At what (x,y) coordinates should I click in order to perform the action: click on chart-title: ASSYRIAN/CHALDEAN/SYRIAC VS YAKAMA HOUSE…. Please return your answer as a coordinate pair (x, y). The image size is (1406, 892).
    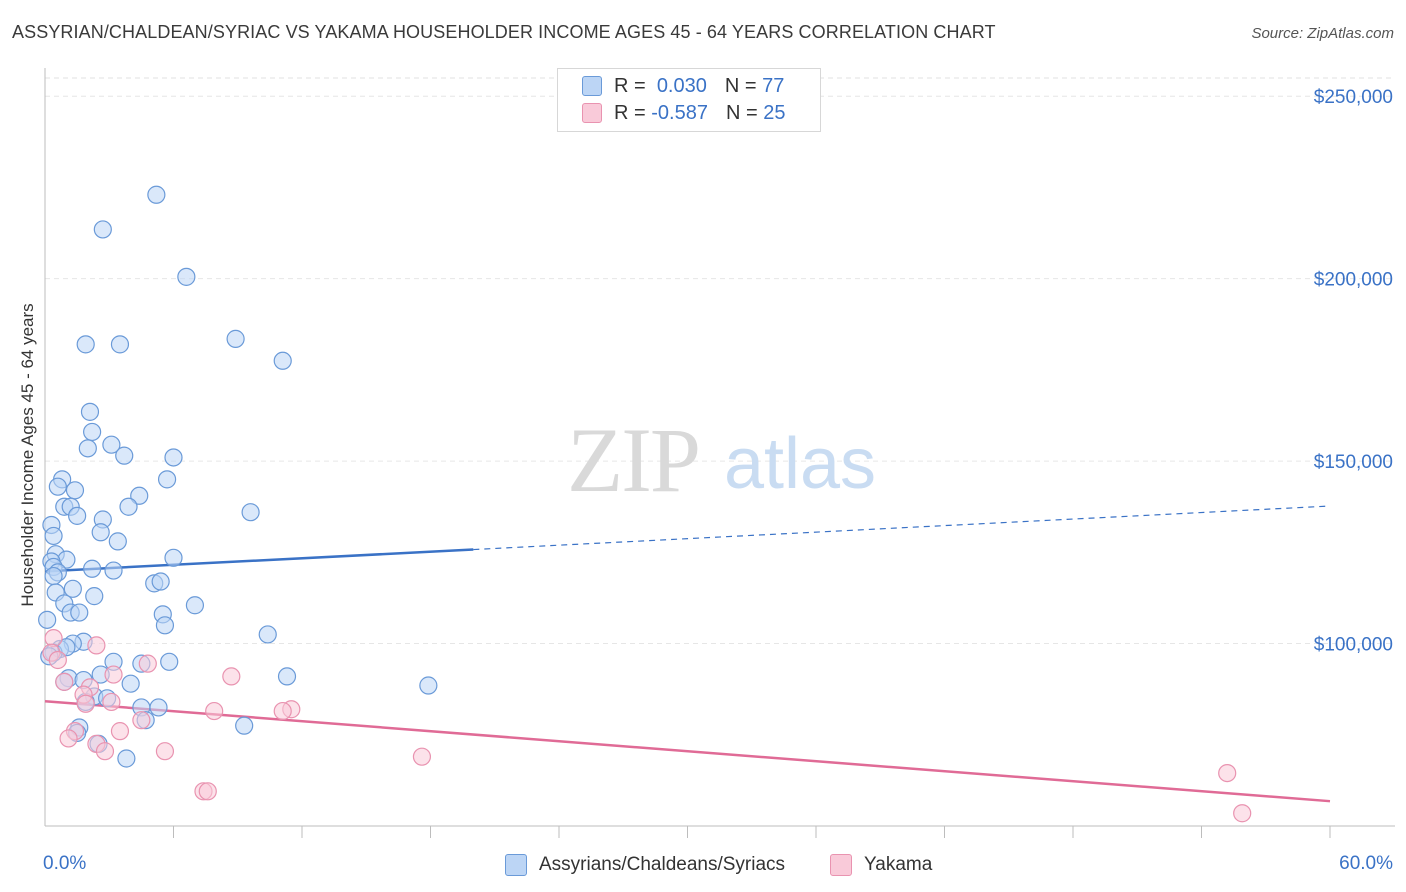
    Looking at the image, I should click on (504, 32).